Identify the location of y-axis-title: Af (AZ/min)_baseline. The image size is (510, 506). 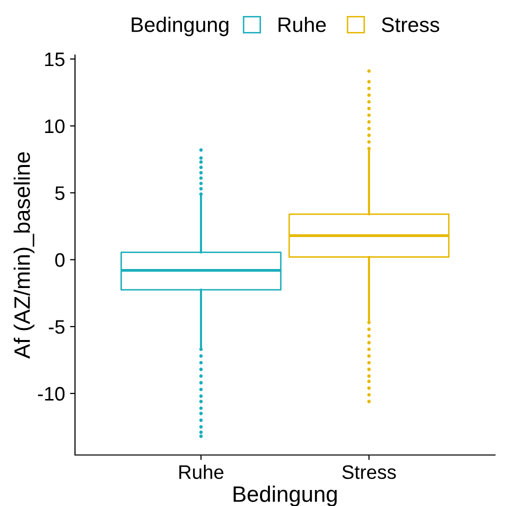
(24, 255).